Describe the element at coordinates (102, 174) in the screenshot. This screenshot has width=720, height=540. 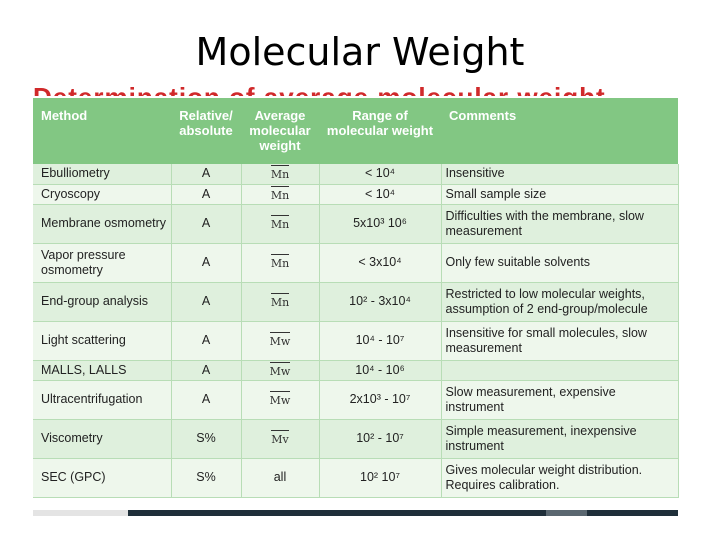
I see `cell-method: Ebulliometry` at that location.